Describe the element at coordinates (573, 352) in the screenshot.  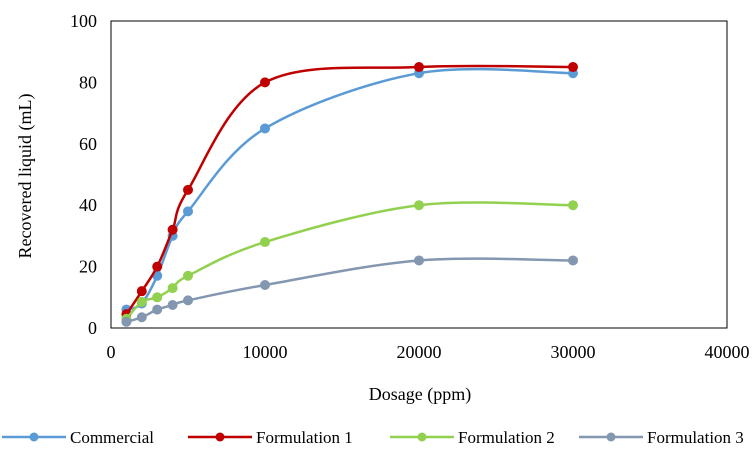
I see `x-tick-label: 30000` at that location.